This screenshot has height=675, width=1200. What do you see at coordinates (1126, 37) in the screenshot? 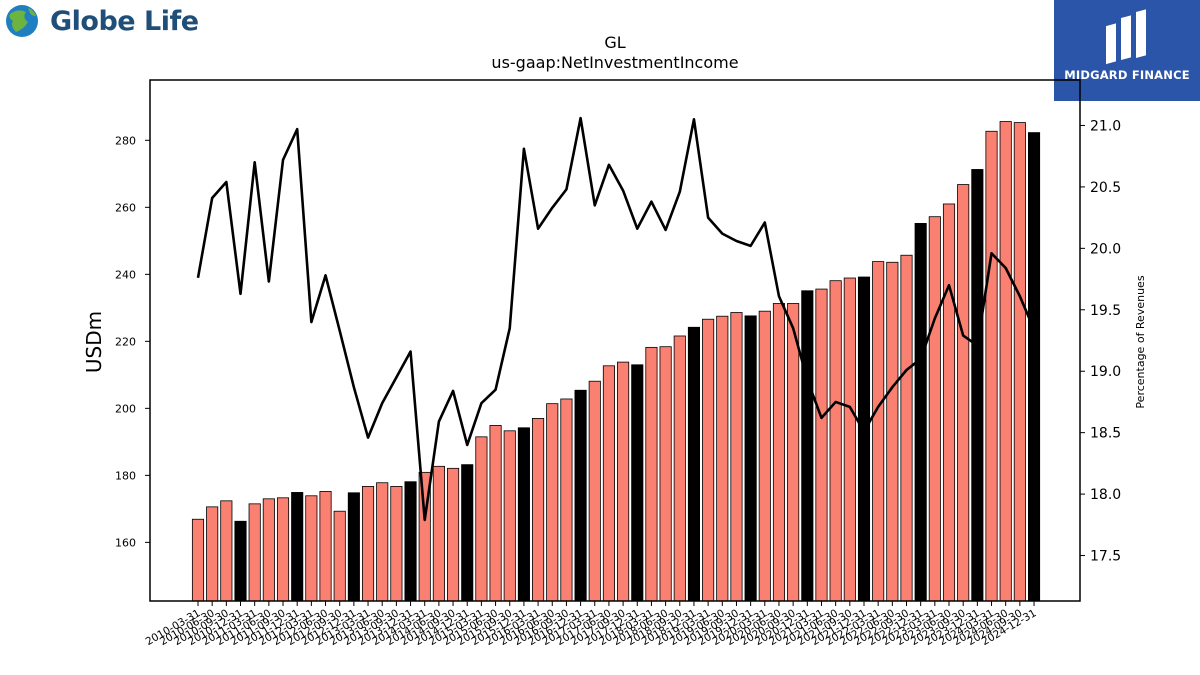
I see `midgard-logo-icon` at bounding box center [1126, 37].